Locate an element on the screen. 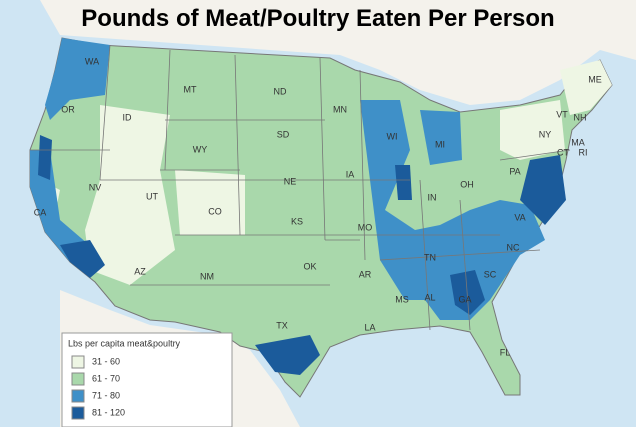 The image size is (636, 427). state-label: IA is located at coordinates (350, 174).